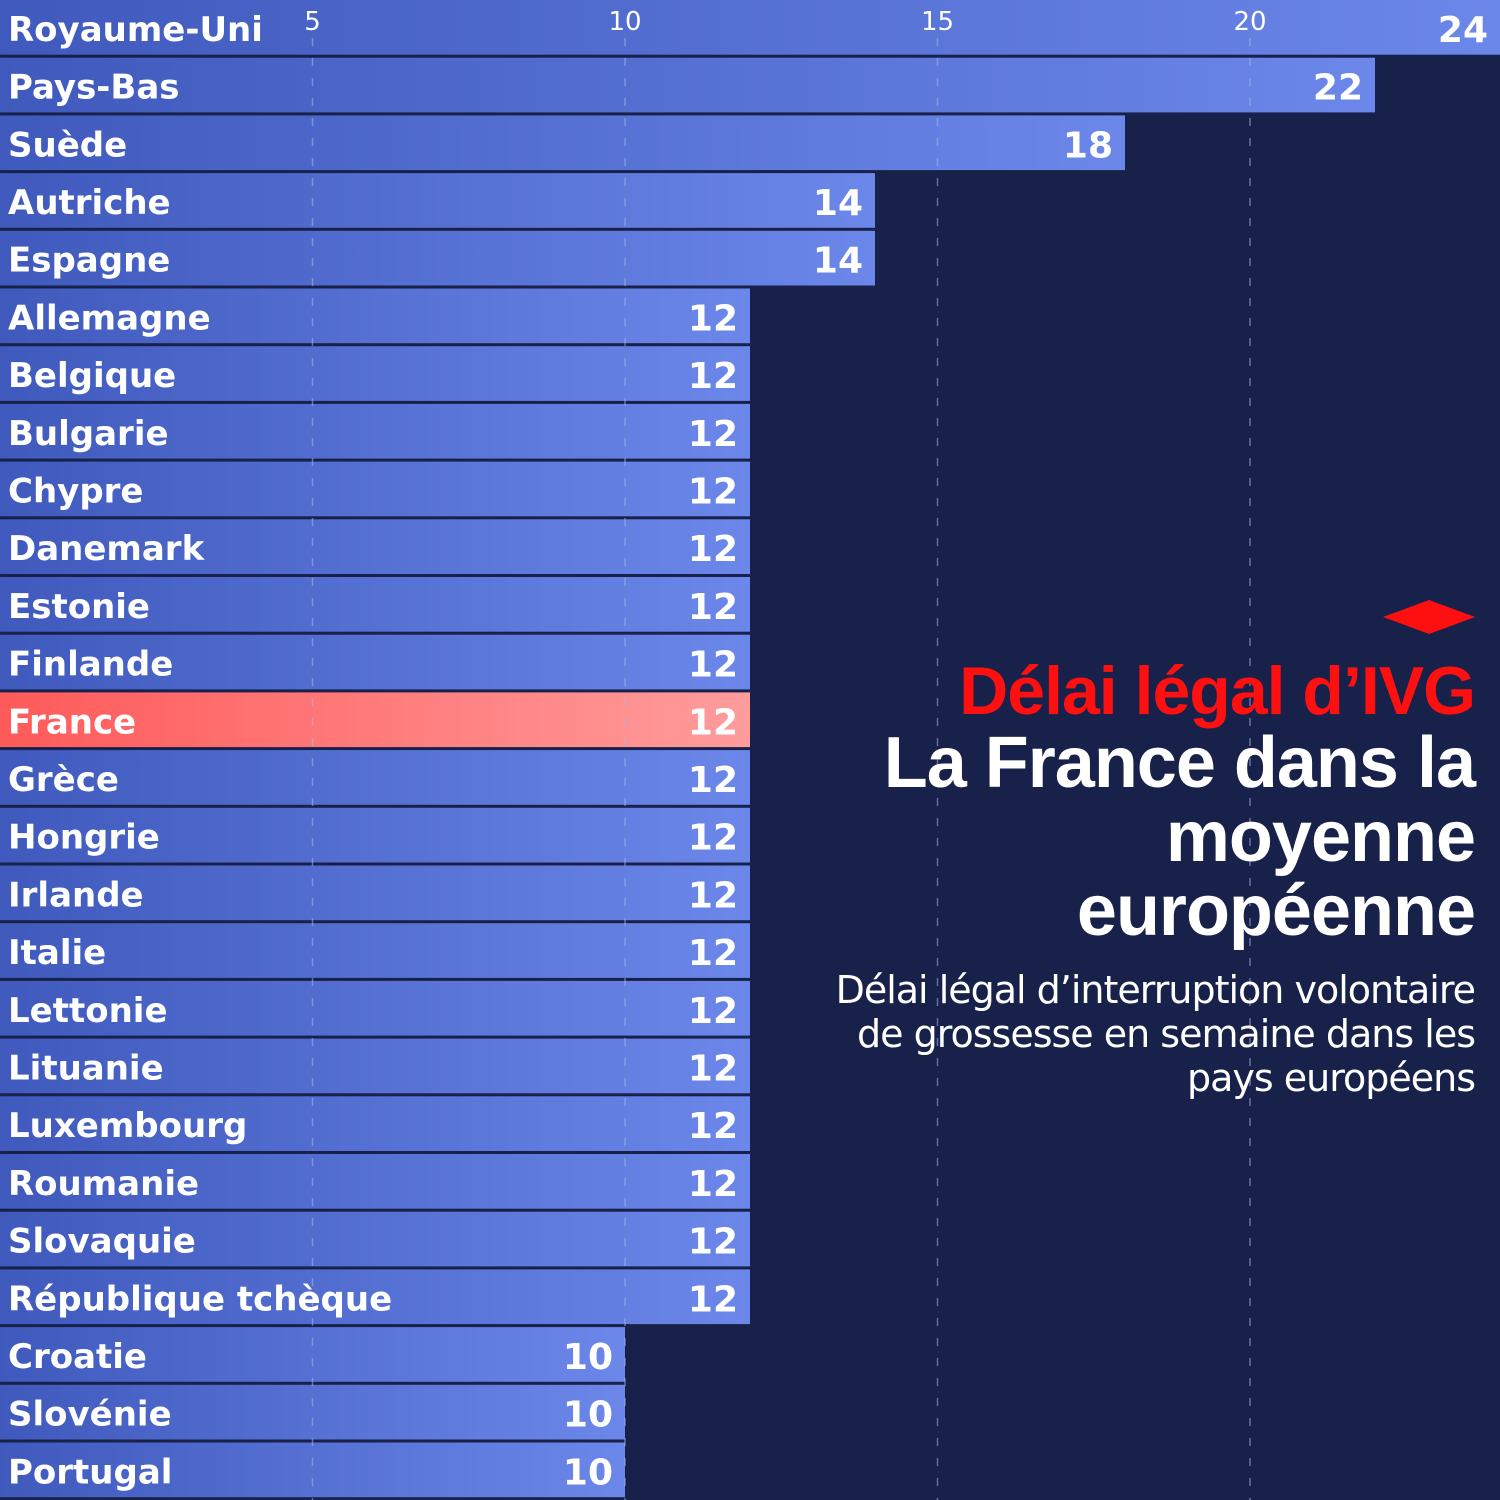  What do you see at coordinates (84, 838) in the screenshot?
I see `bar-category-label: Hongrie` at bounding box center [84, 838].